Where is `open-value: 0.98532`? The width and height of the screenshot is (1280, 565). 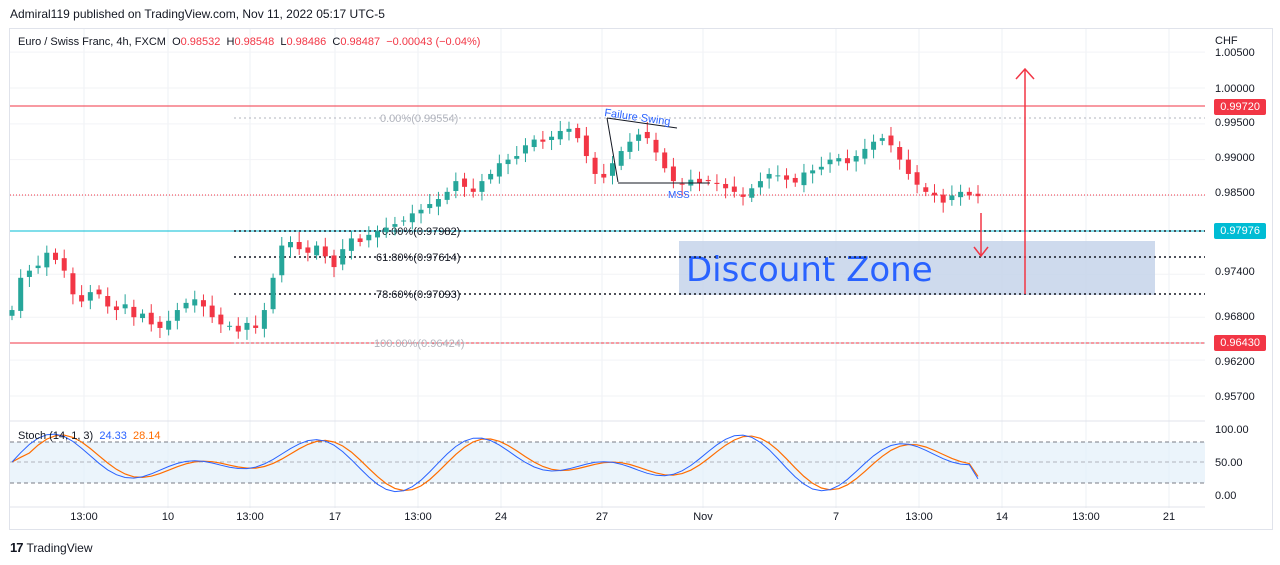 open-value: 0.98532 is located at coordinates (200, 42).